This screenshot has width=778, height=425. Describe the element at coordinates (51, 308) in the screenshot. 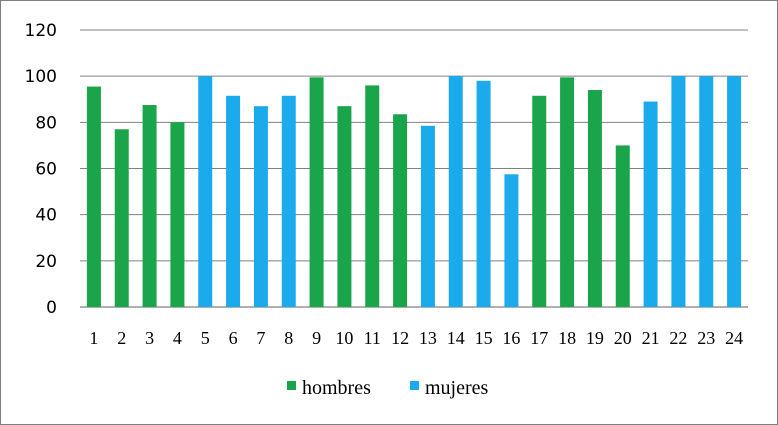

I see `y-tick-label: 0` at that location.